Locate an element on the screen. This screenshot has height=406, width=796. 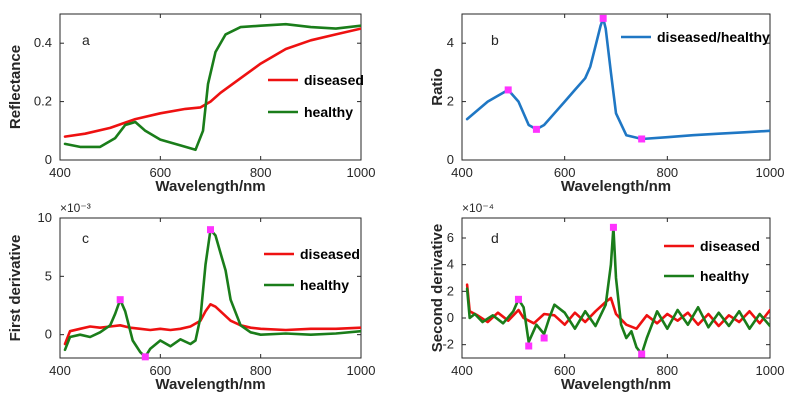
panel-letter: a is located at coordinates (86, 40).